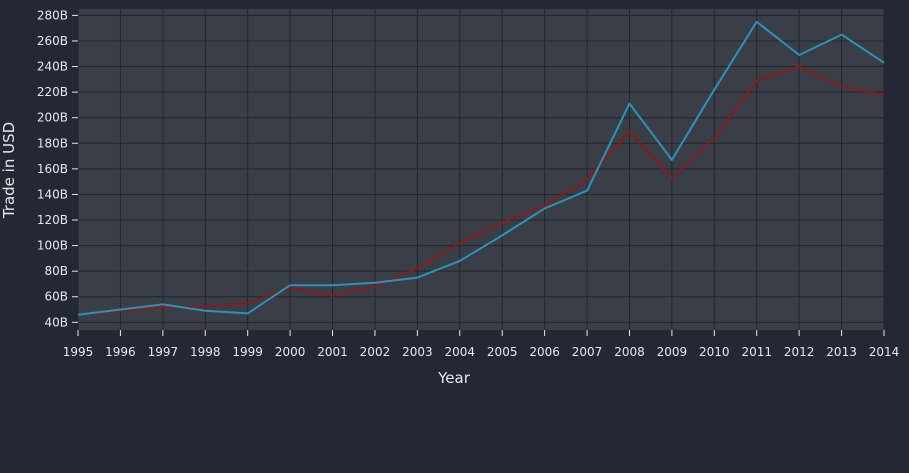 The height and width of the screenshot is (473, 909). What do you see at coordinates (841, 352) in the screenshot?
I see `x-tick-label: 2013` at bounding box center [841, 352].